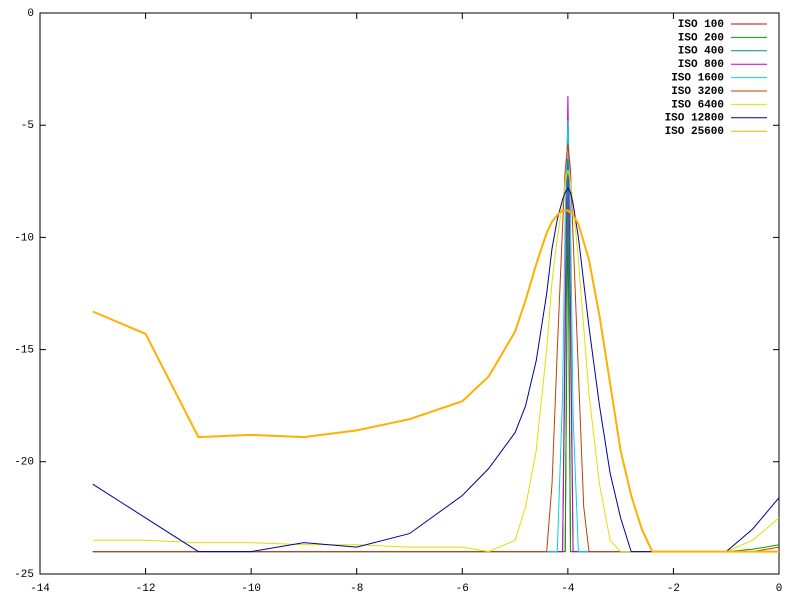 The width and height of the screenshot is (800, 600). Describe the element at coordinates (568, 589) in the screenshot. I see `x-tick-label: -4` at that location.